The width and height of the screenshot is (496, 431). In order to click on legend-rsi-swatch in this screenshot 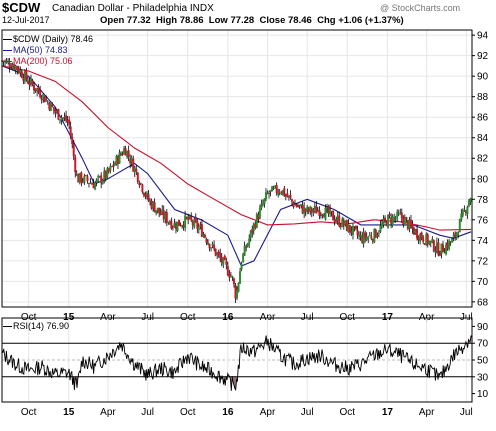, I will do `click(7, 327)`.